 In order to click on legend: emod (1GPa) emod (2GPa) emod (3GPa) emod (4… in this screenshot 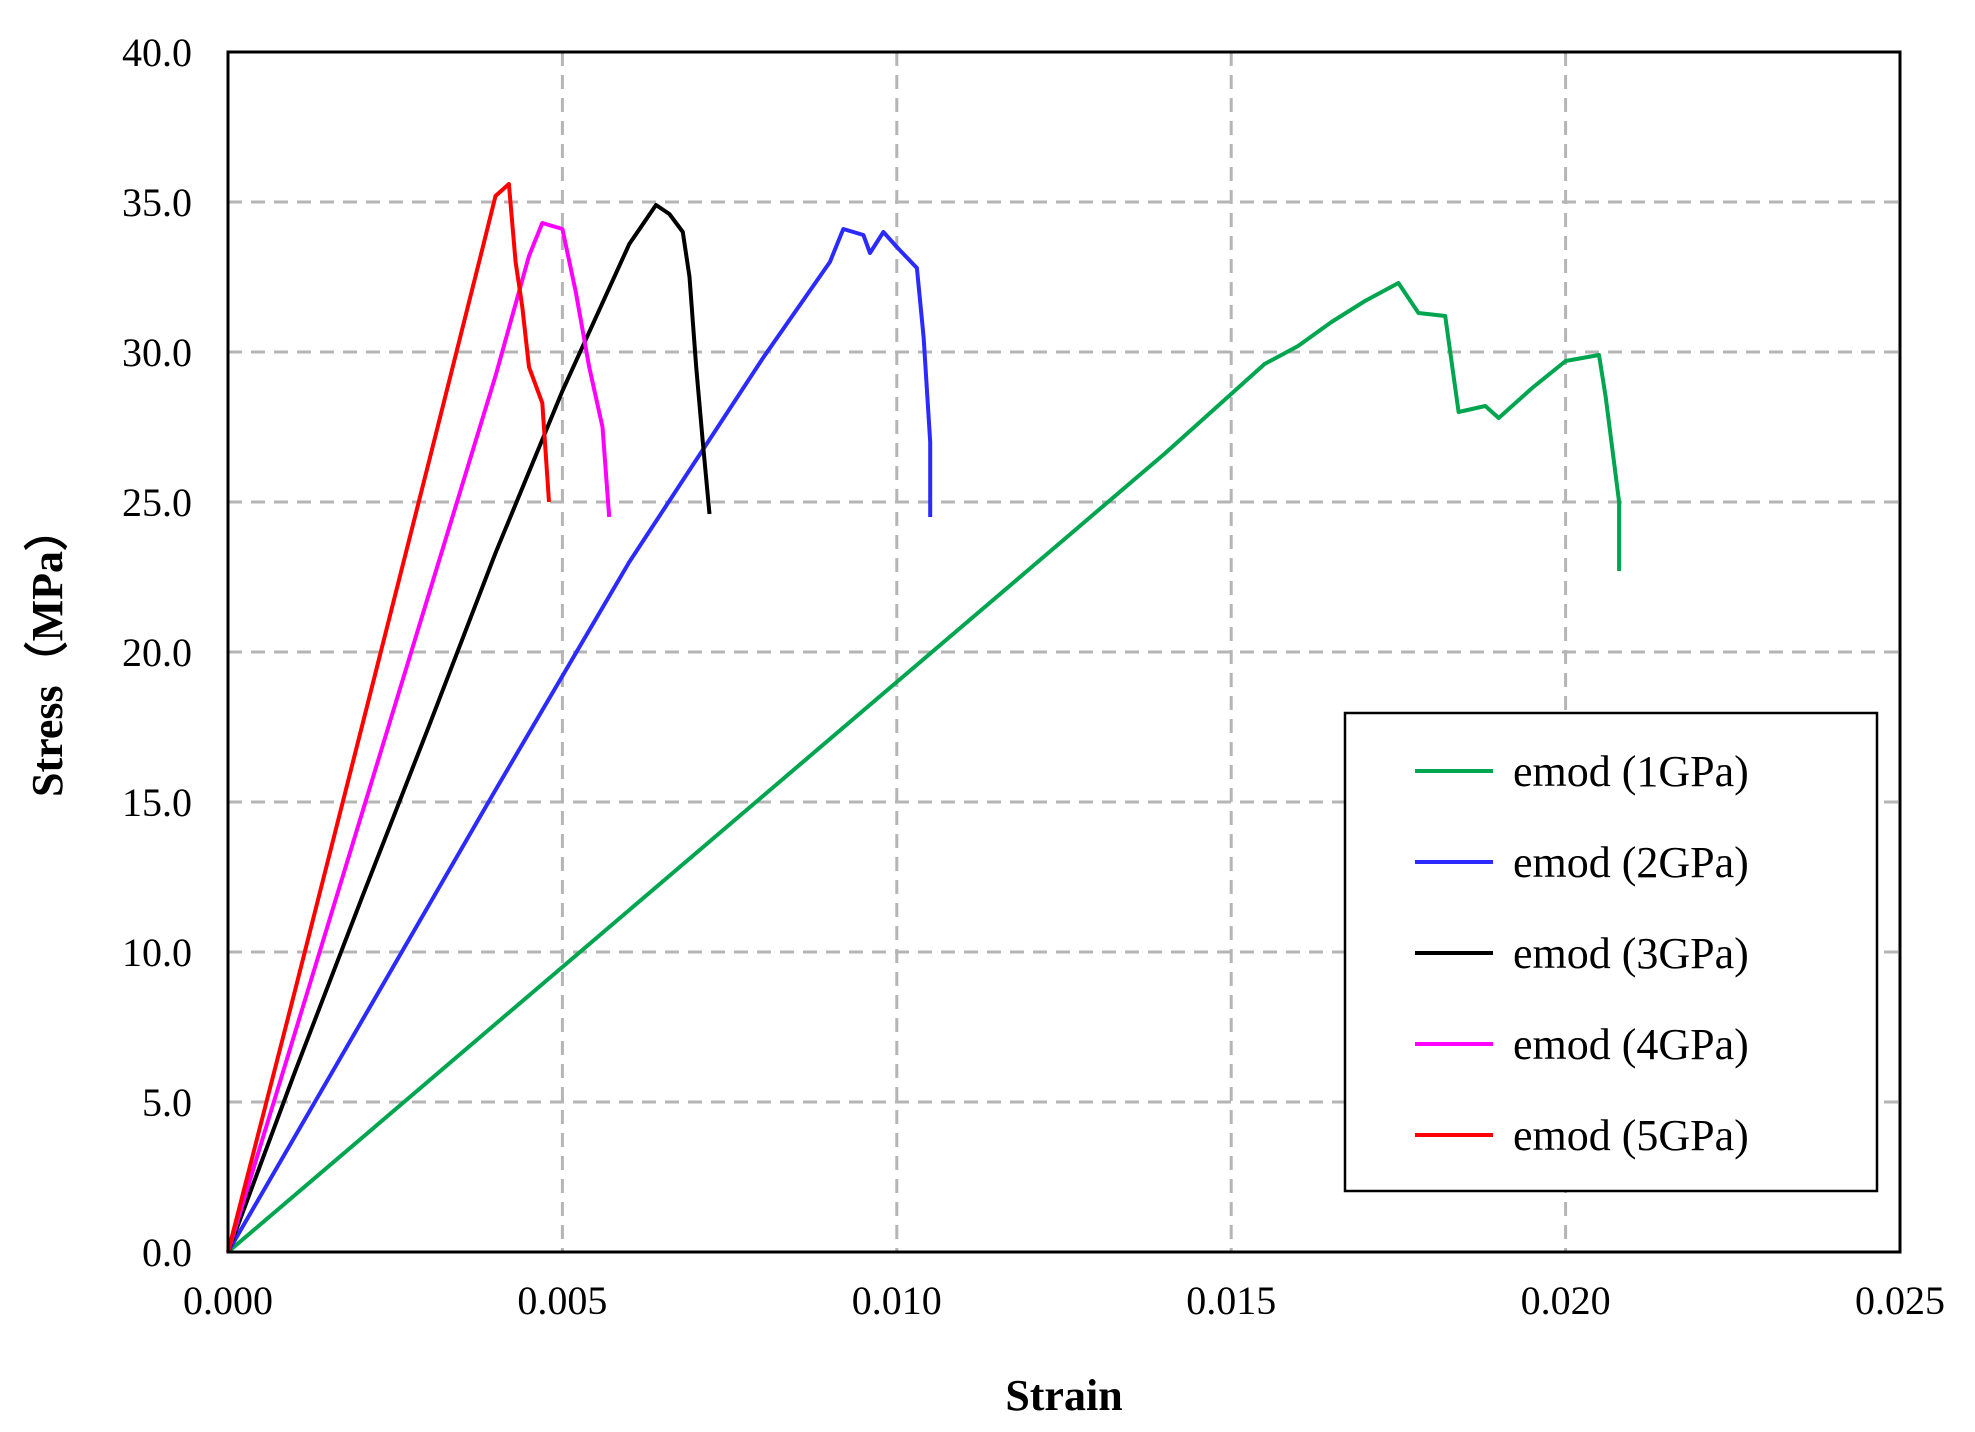, I will do `click(1611, 952)`.